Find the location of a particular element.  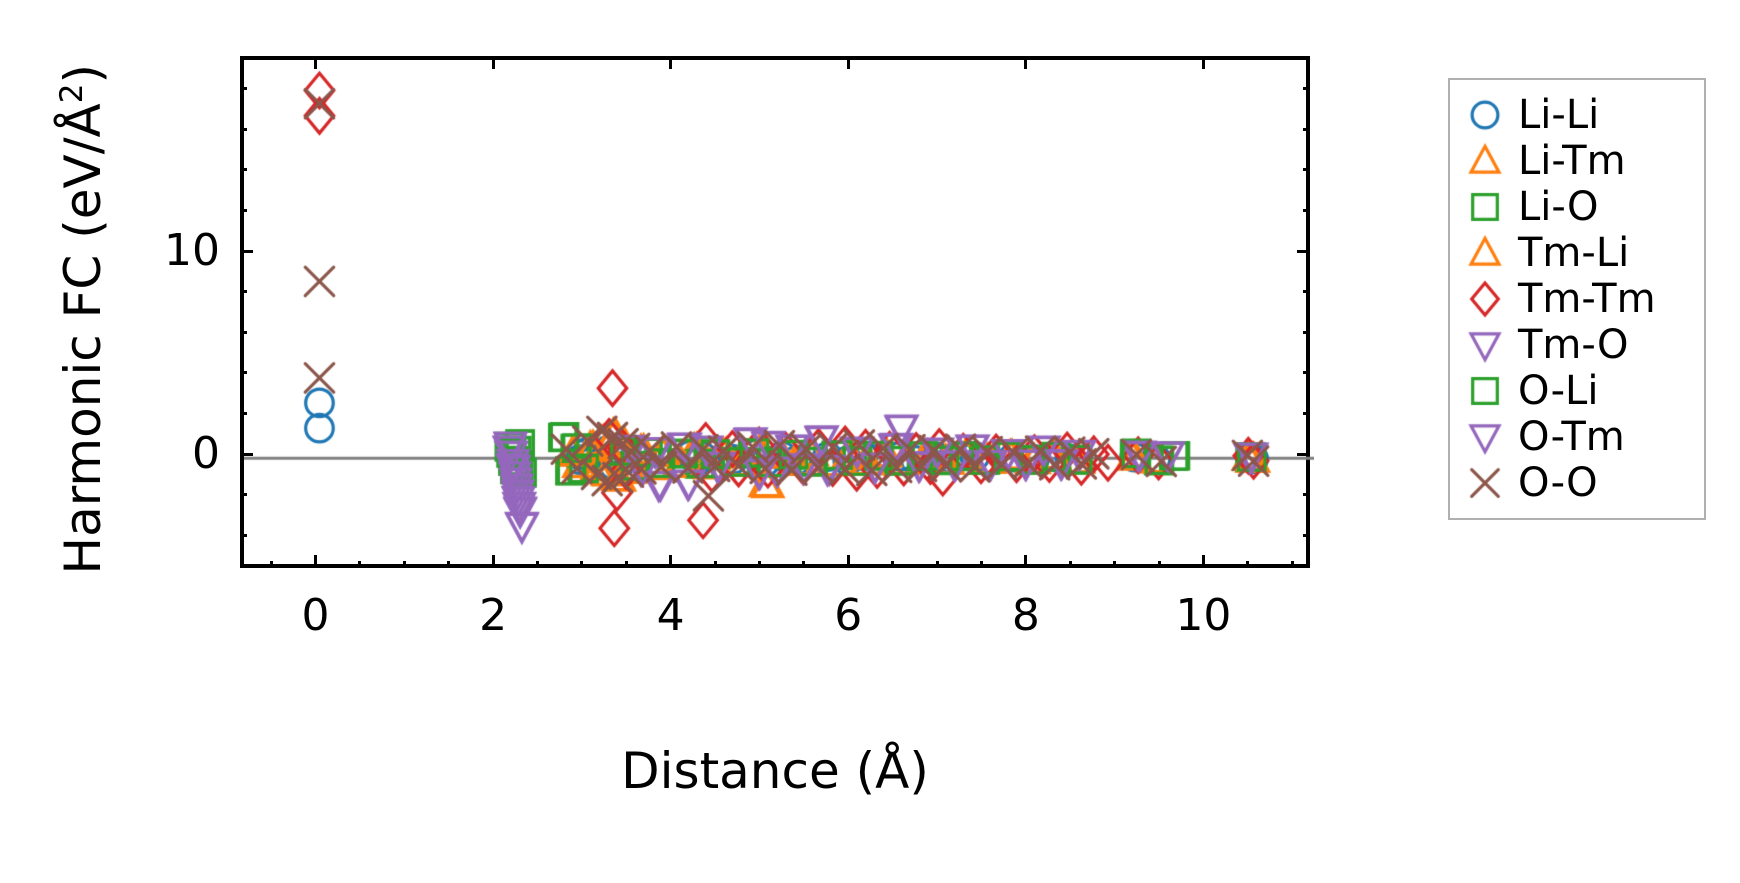

legend: Li-Li Li-Tm Li-O Tm-Li Tm-Tm Tm-O O-Li O-Tm O-O is located at coordinates (1577, 299).